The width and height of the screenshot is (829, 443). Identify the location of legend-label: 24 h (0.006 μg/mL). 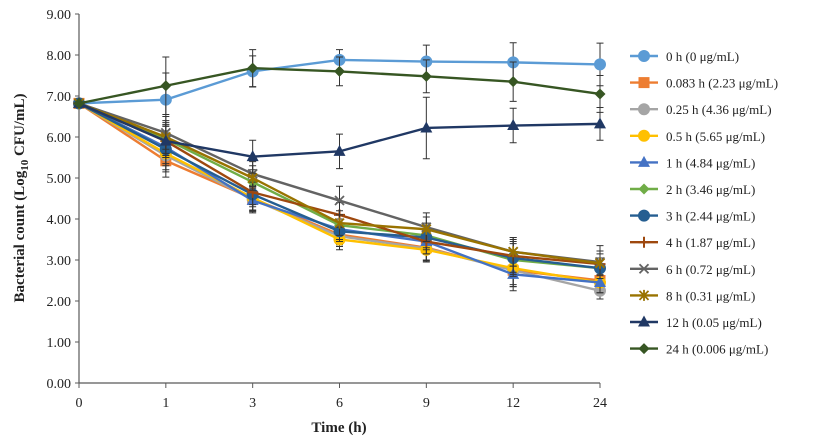
(717, 349).